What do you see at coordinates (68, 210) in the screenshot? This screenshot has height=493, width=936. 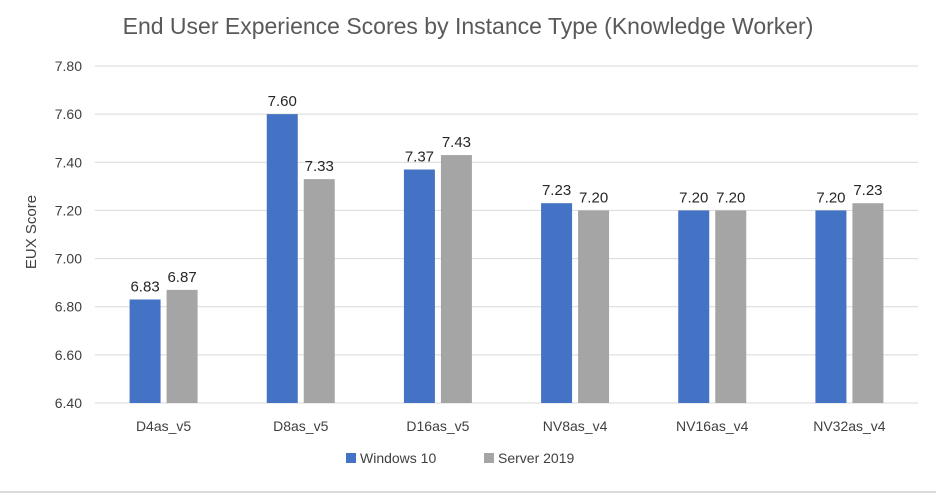 I see `y-tick-label: 7.20` at bounding box center [68, 210].